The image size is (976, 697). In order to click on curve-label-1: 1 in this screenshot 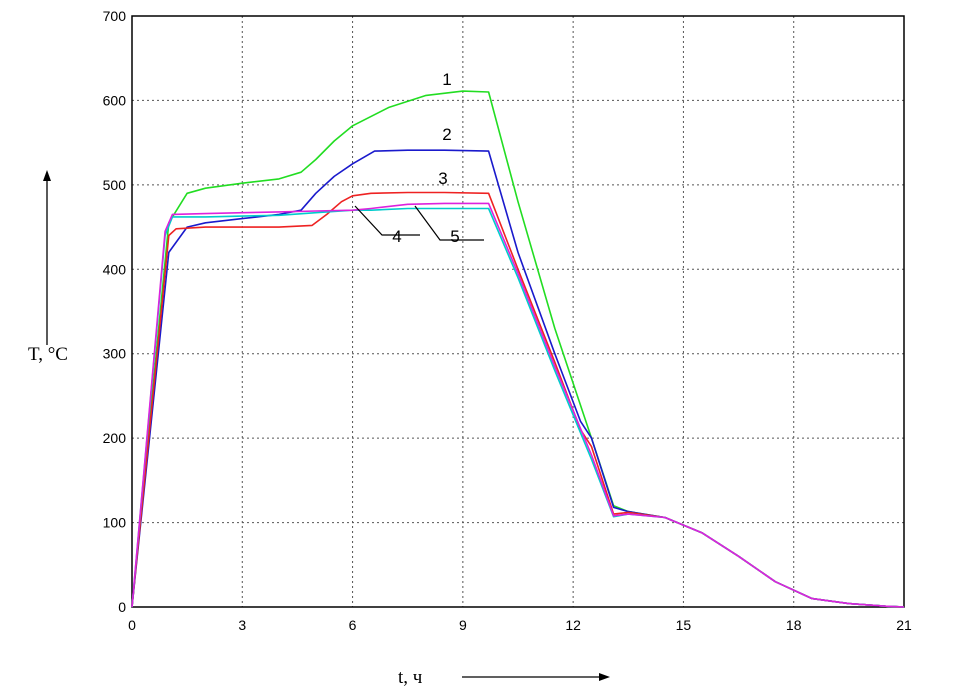, I will do `click(446, 79)`.